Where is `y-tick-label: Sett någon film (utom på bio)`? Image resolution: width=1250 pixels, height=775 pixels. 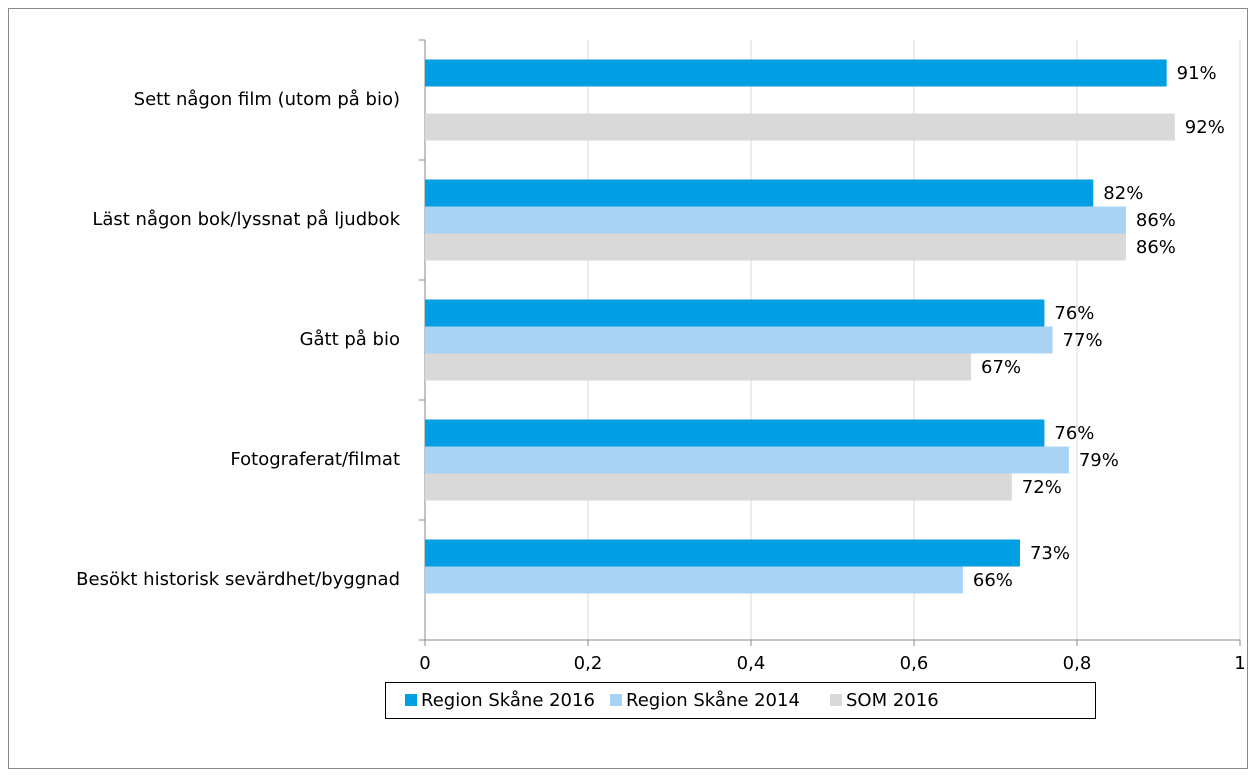
y-tick-label: Sett någon film (utom på bio) is located at coordinates (267, 99).